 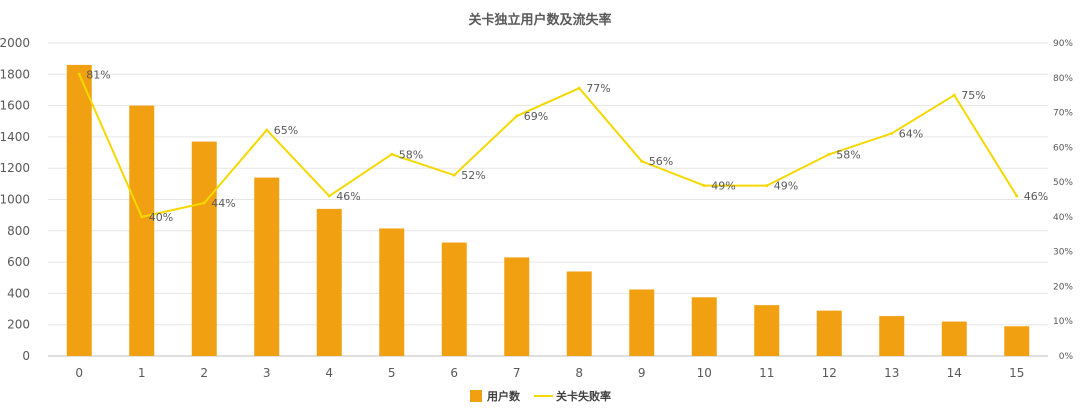 I want to click on y-right-tick-label: 60%, so click(x=1063, y=148).